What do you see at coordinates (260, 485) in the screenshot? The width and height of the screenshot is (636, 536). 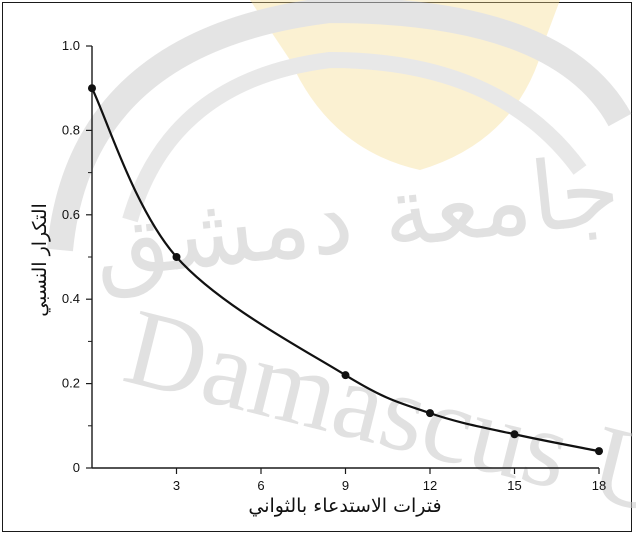 I see `x-tick-label: 6` at bounding box center [260, 485].